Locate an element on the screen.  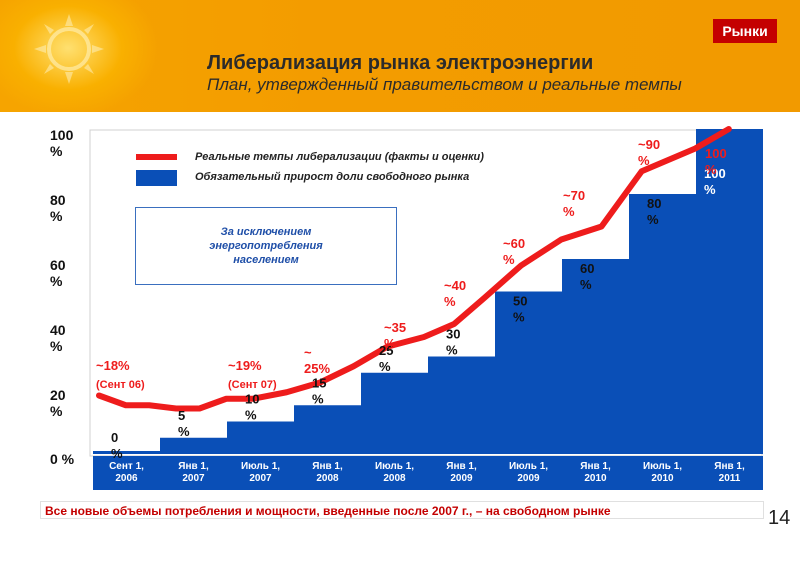
line-annotation-line: ~35 is located at coordinates (395, 327).